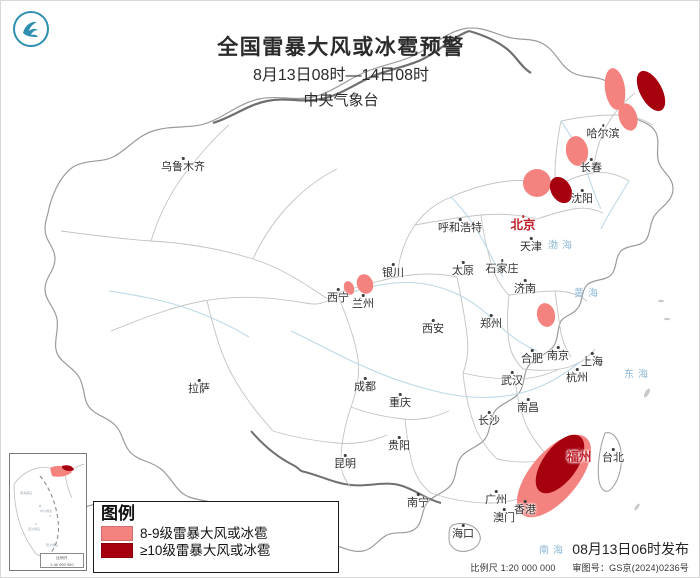 Image resolution: width=700 pixels, height=578 pixels. What do you see at coordinates (399, 444) in the screenshot?
I see `city-label-贵阳: 贵阳` at bounding box center [399, 444].